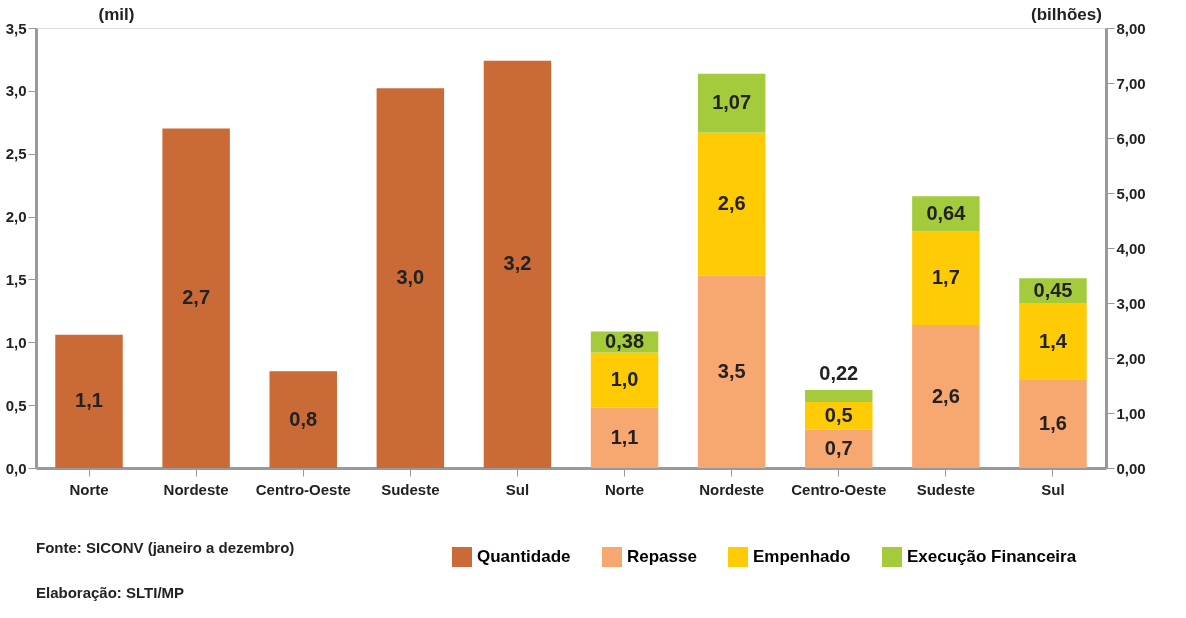  What do you see at coordinates (802, 556) in the screenshot?
I see `legend-label: Empenhado` at bounding box center [802, 556].